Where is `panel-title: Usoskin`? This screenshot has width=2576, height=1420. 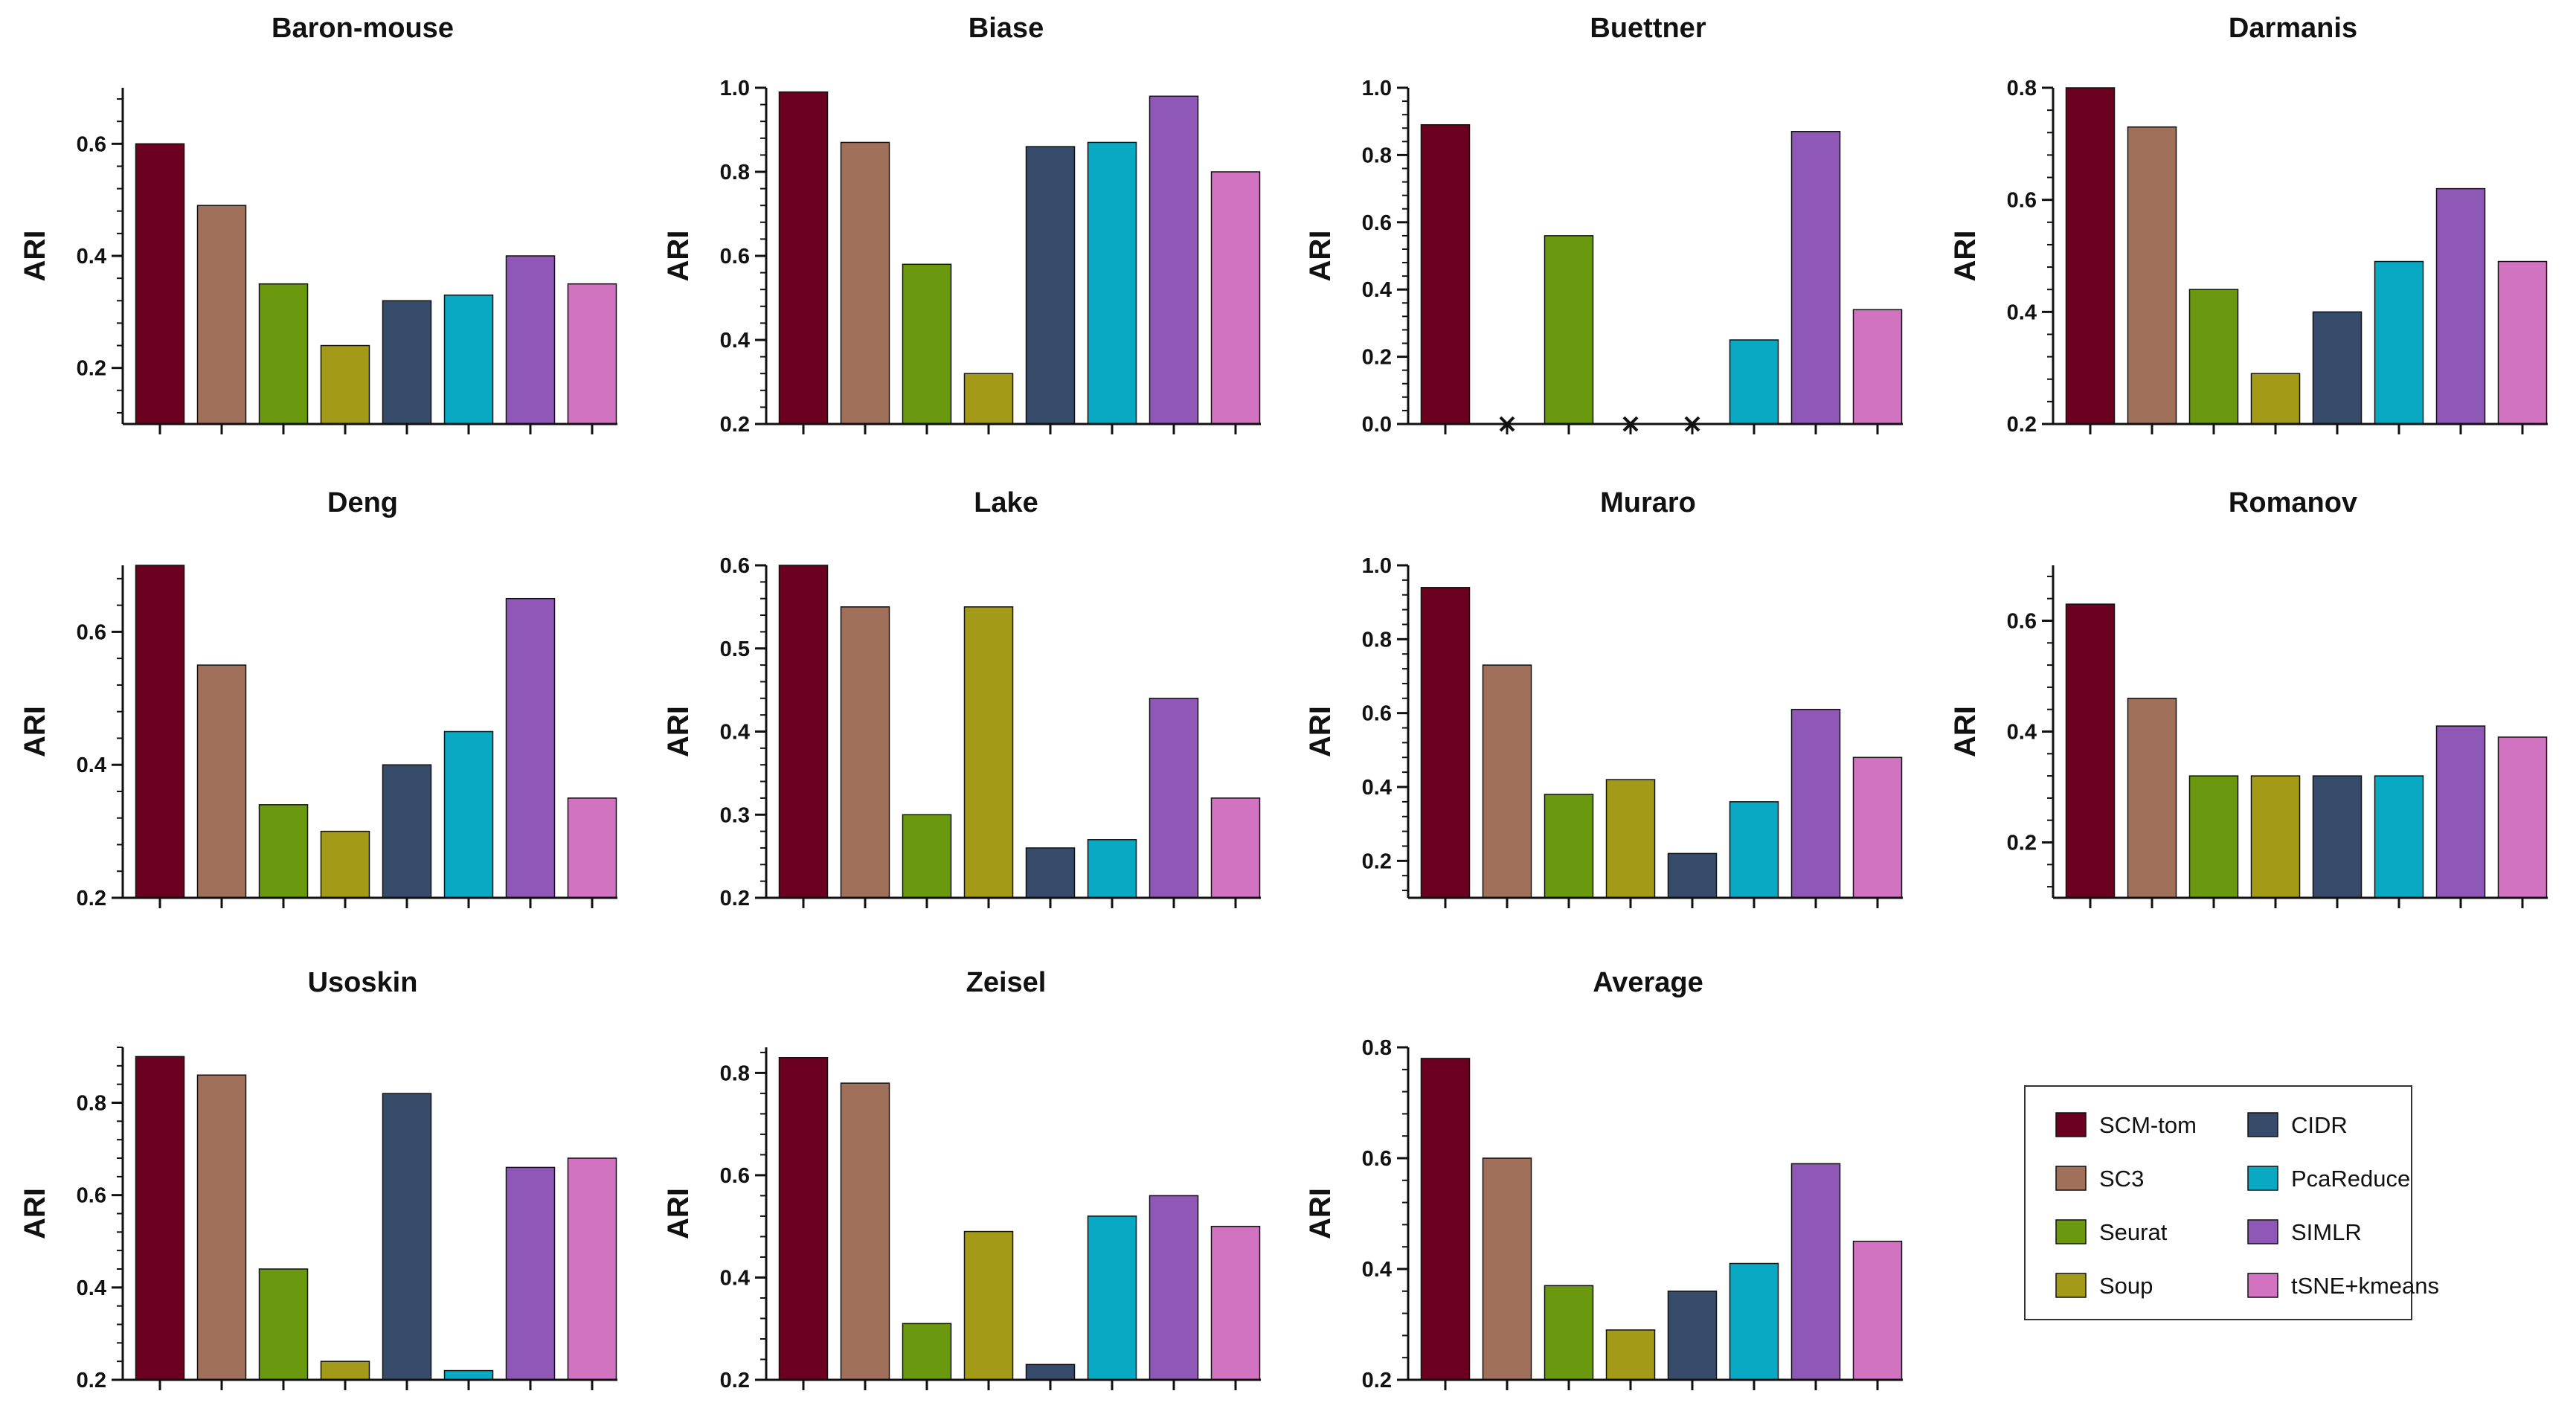
panel-title: Usoskin is located at coordinates (363, 983).